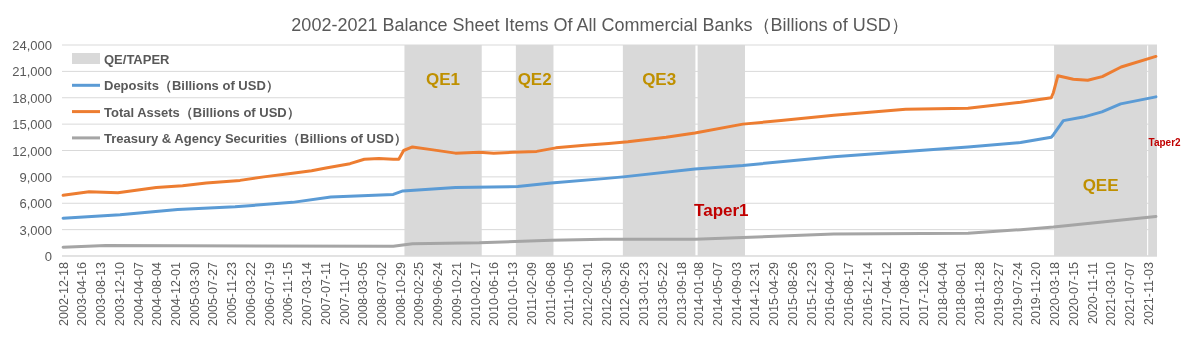 The height and width of the screenshot is (350, 1200). I want to click on x-tick-label: 2008-03-05, so click(363, 293).